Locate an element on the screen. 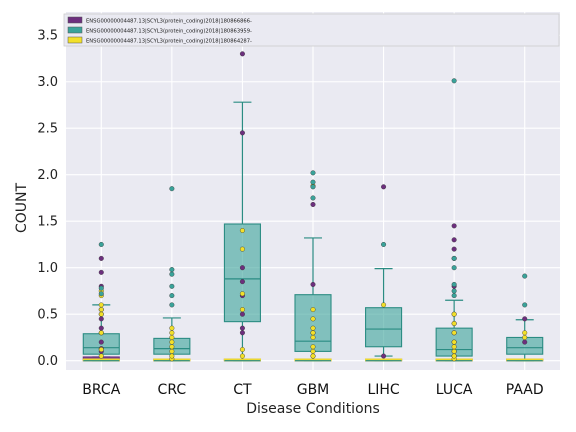 This screenshot has width=576, height=432. y-axis-ticks: 0.0 0.5 1.0 1.5 2.0 2.5 3.0 3.5 is located at coordinates (47, 199).